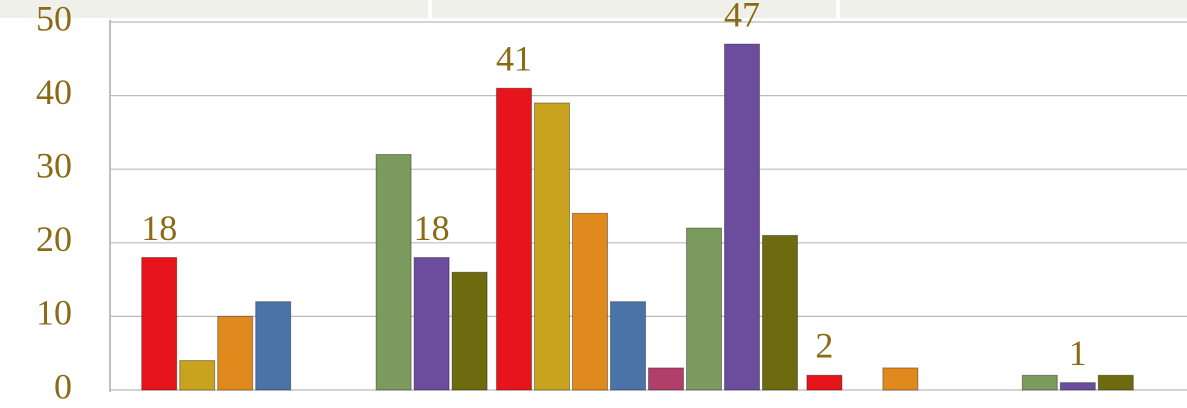 The height and width of the screenshot is (408, 1187). I want to click on y-tick-label: 0, so click(63, 386).